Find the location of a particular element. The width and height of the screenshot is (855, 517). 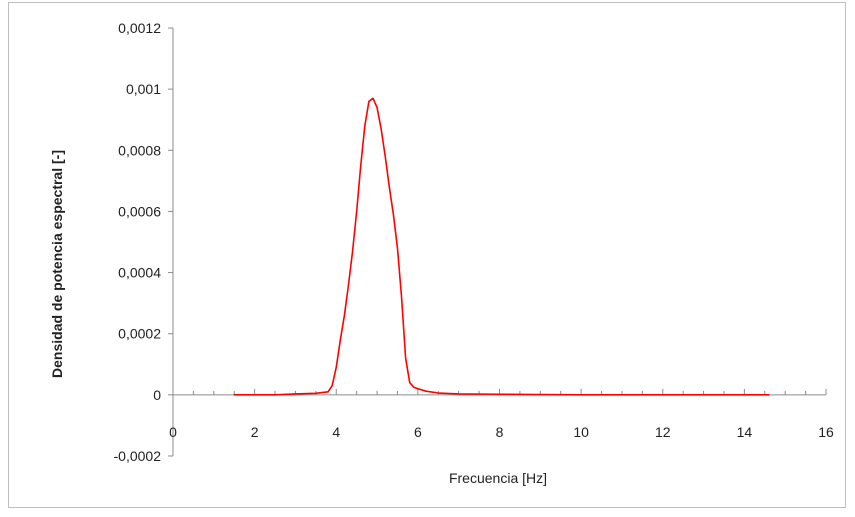

x-tick-label: 14 is located at coordinates (745, 432).